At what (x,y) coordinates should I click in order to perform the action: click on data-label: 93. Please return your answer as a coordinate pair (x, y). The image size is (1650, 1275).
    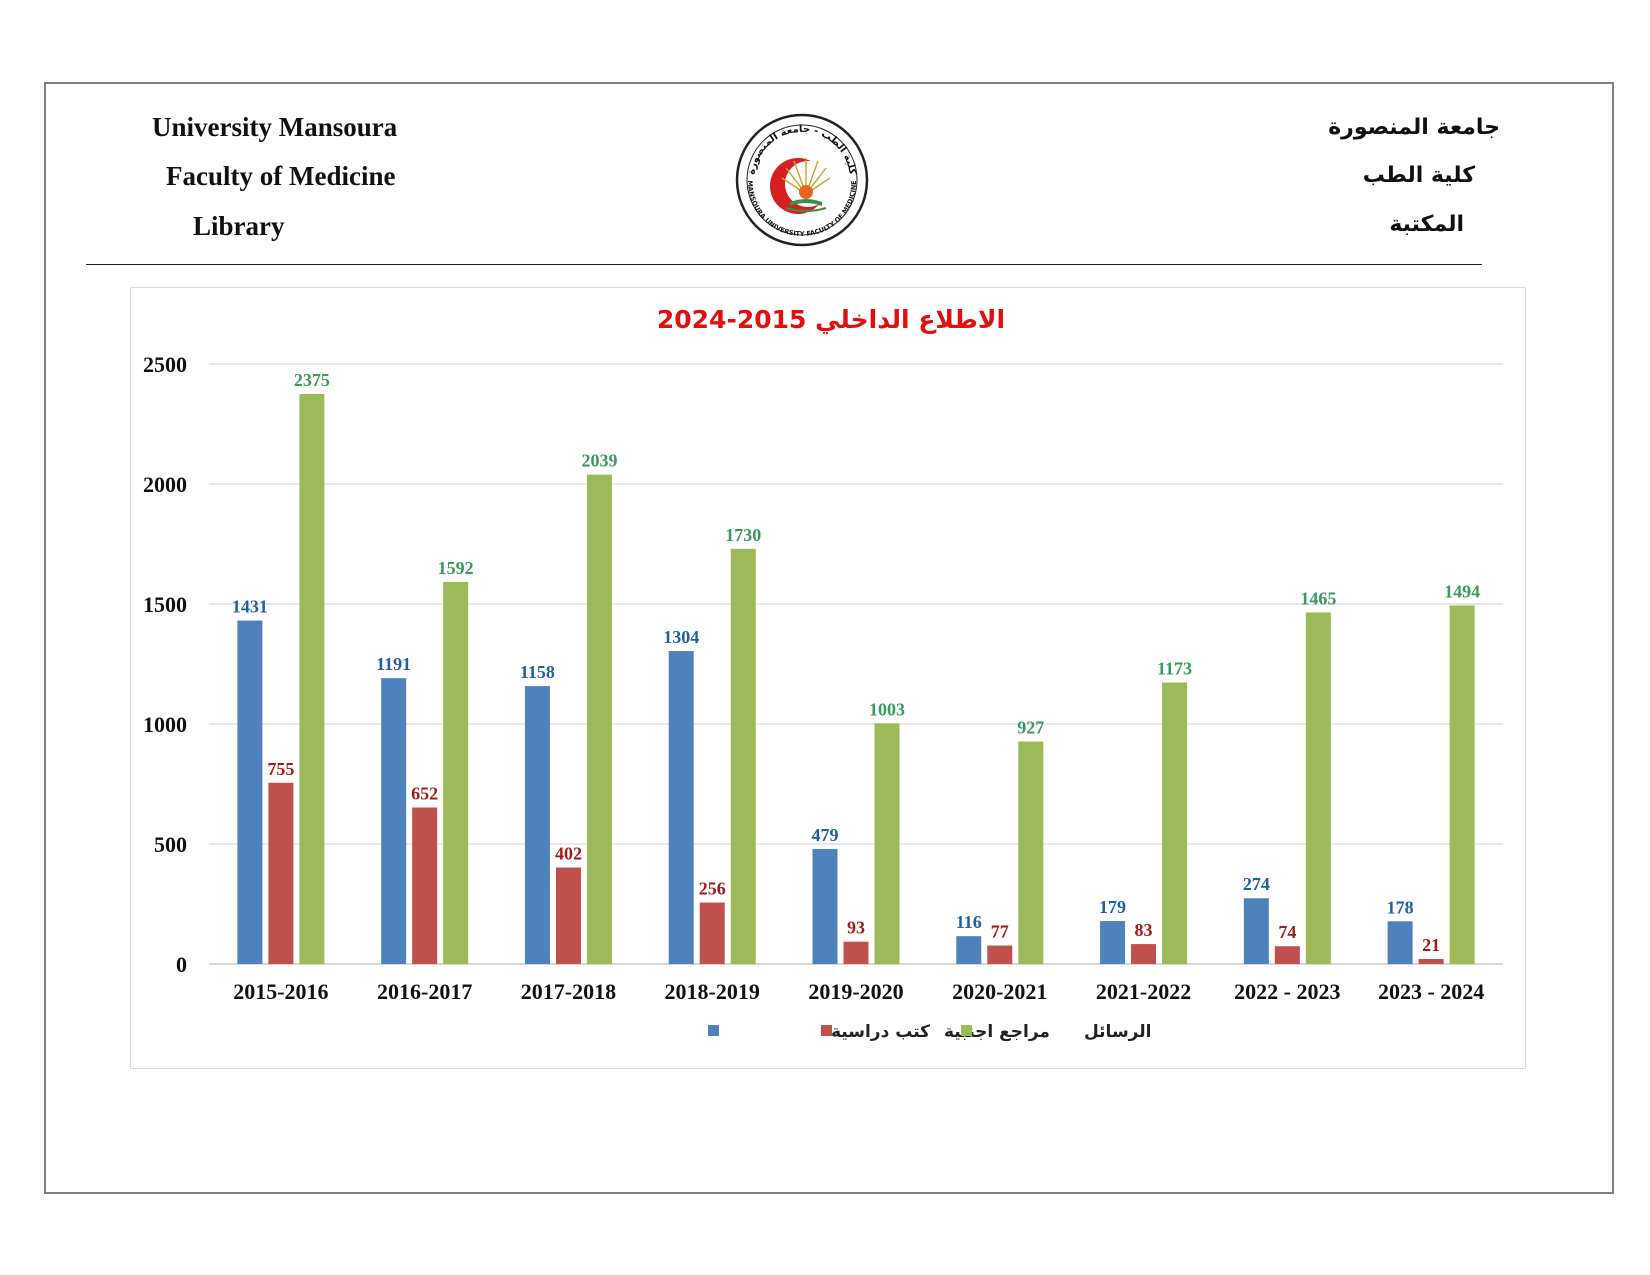
    Looking at the image, I should click on (856, 928).